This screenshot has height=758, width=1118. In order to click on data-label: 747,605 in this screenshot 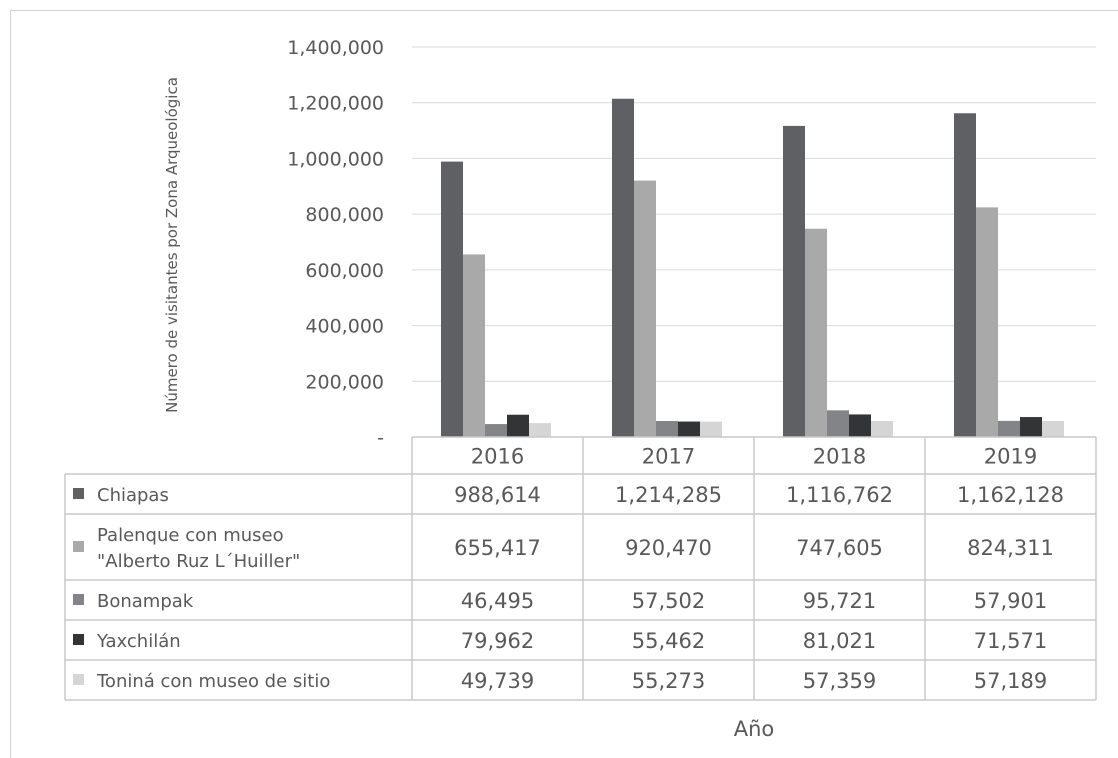, I will do `click(839, 548)`.